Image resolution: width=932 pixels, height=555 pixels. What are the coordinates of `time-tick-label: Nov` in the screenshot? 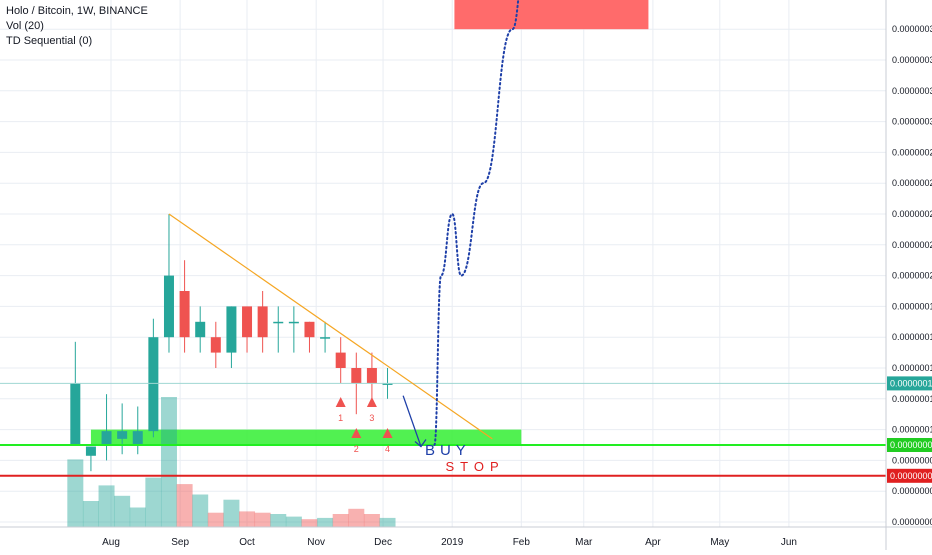 It's located at (316, 542).